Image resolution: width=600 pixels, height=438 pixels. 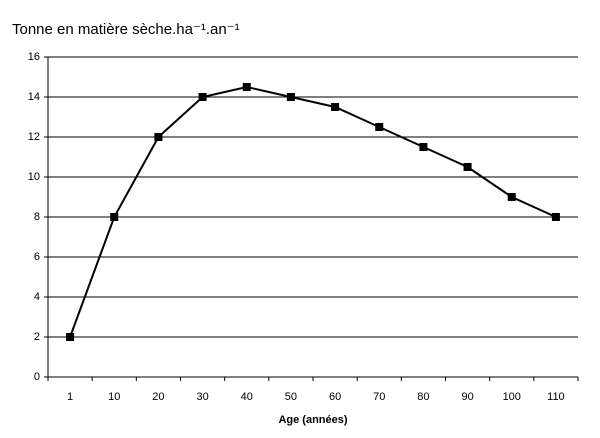 What do you see at coordinates (247, 397) in the screenshot?
I see `x-tick-label: 40` at bounding box center [247, 397].